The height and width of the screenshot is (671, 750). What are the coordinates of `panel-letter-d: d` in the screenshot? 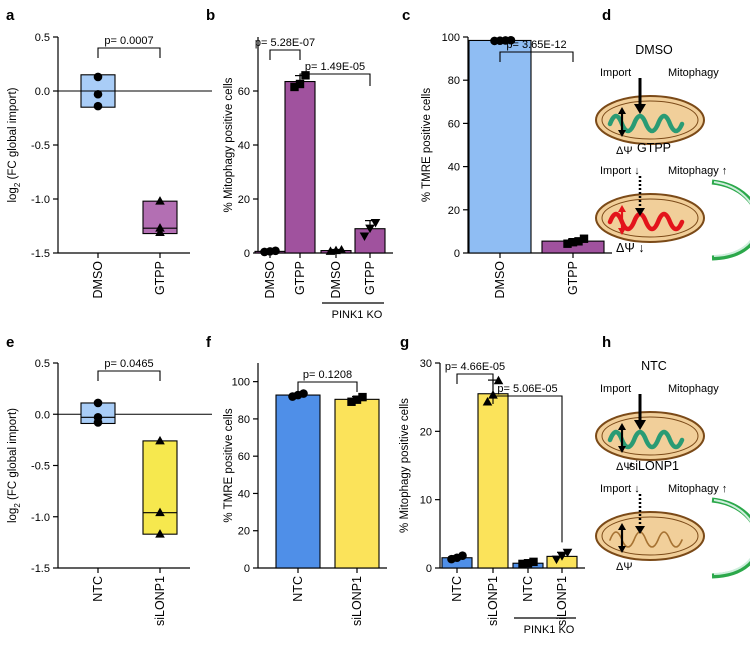 It's located at (606, 15).